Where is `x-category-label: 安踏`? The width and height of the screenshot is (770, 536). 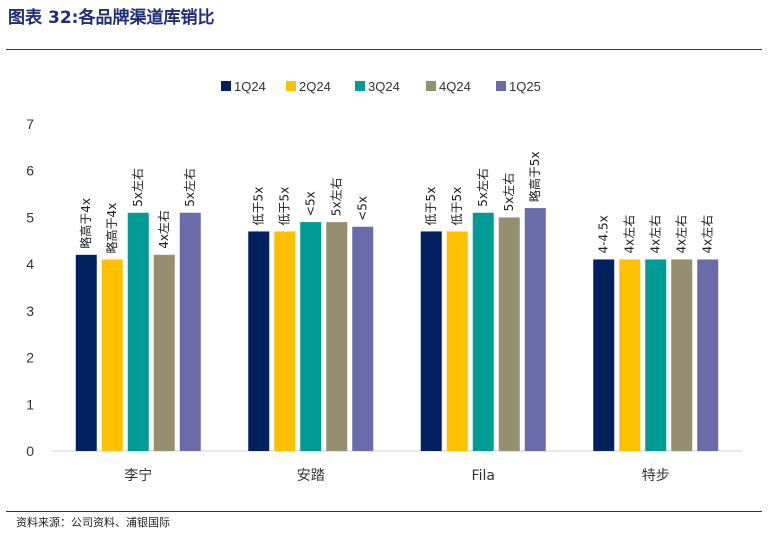
x-category-label: 安踏 is located at coordinates (311, 476).